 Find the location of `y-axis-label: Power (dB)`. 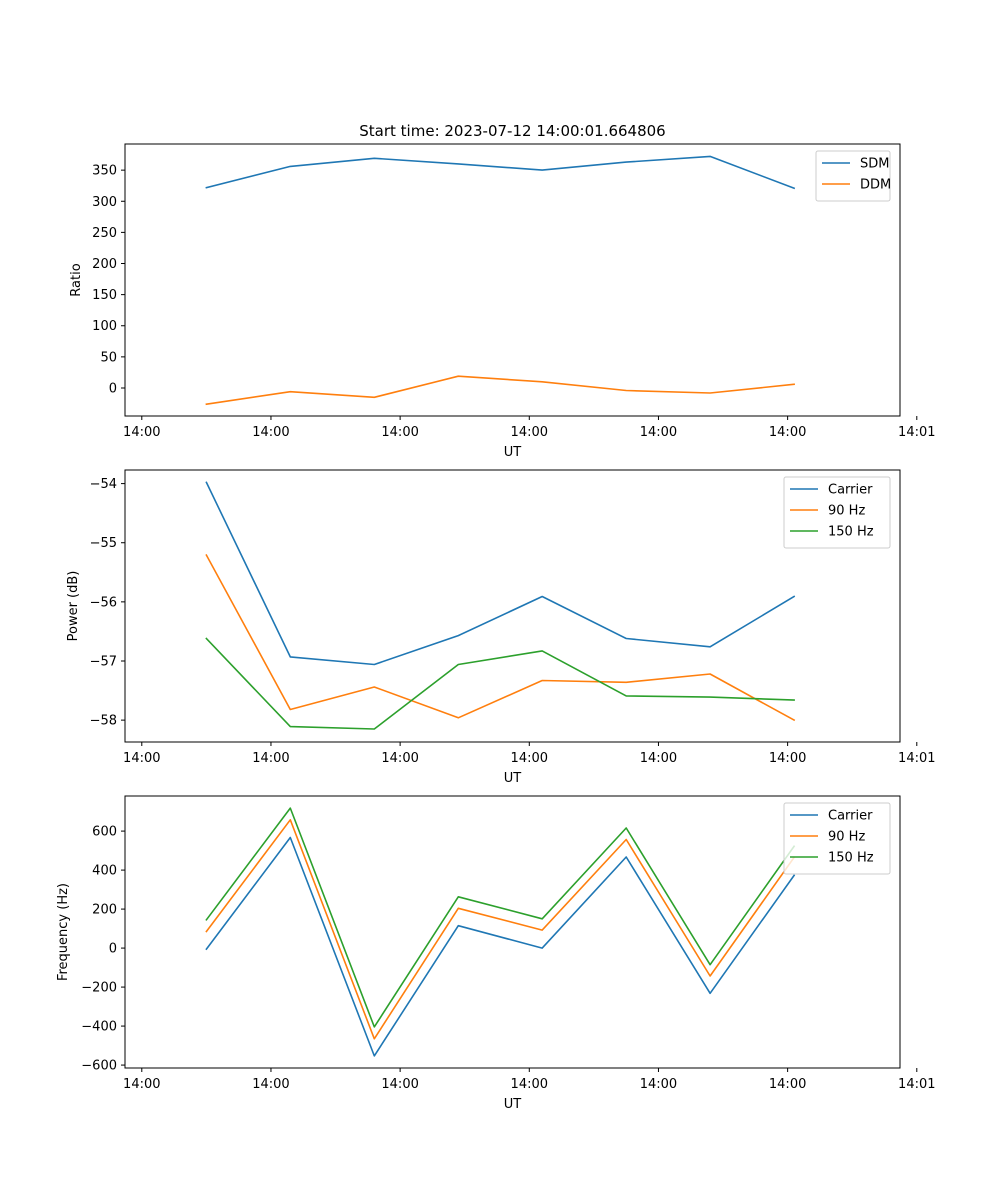

y-axis-label: Power (dB) is located at coordinates (73, 606).